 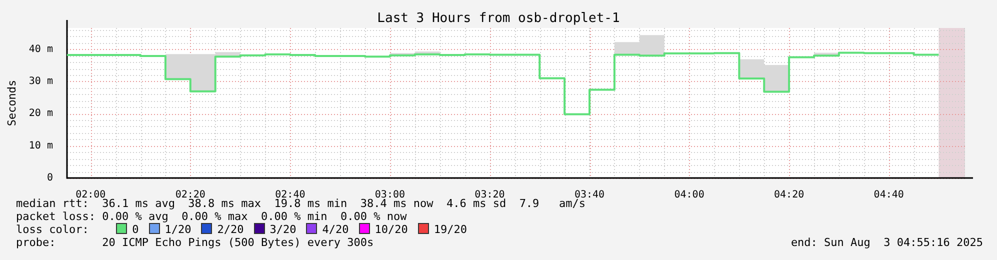 I want to click on text: probe: 20 ICMP Echo Pings (500 Bytes) every 300s, so click(x=195, y=242).